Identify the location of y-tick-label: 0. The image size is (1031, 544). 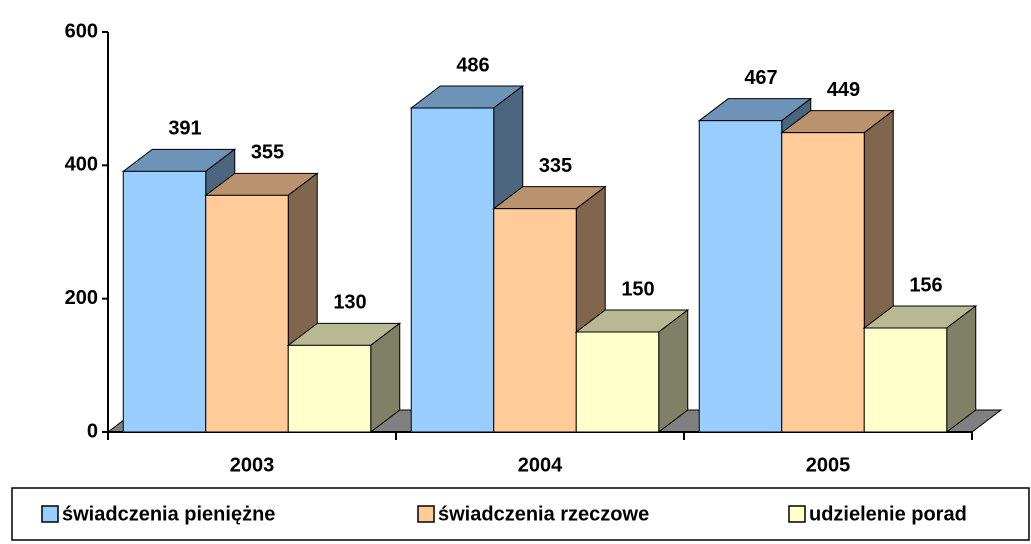
(92, 431).